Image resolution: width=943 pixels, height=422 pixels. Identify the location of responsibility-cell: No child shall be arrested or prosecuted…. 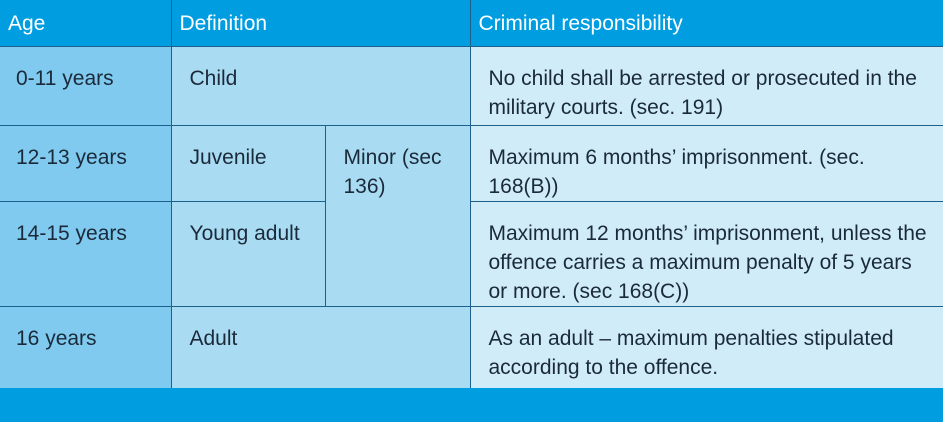
(706, 86).